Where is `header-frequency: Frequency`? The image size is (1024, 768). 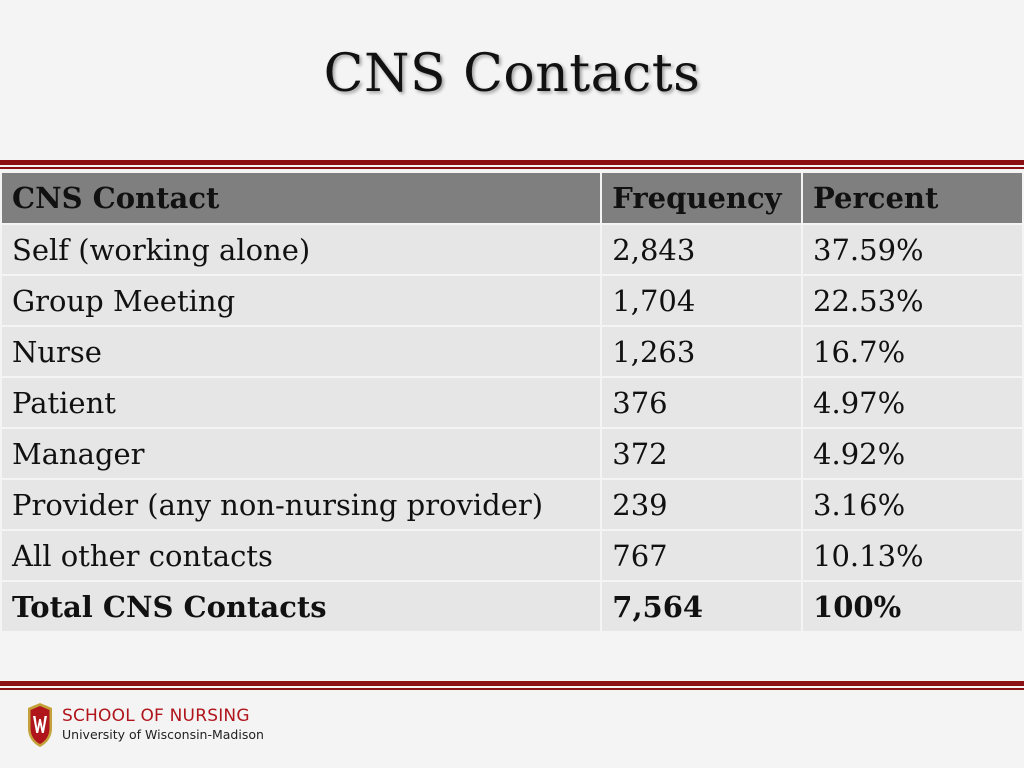
header-frequency: Frequency is located at coordinates (702, 198).